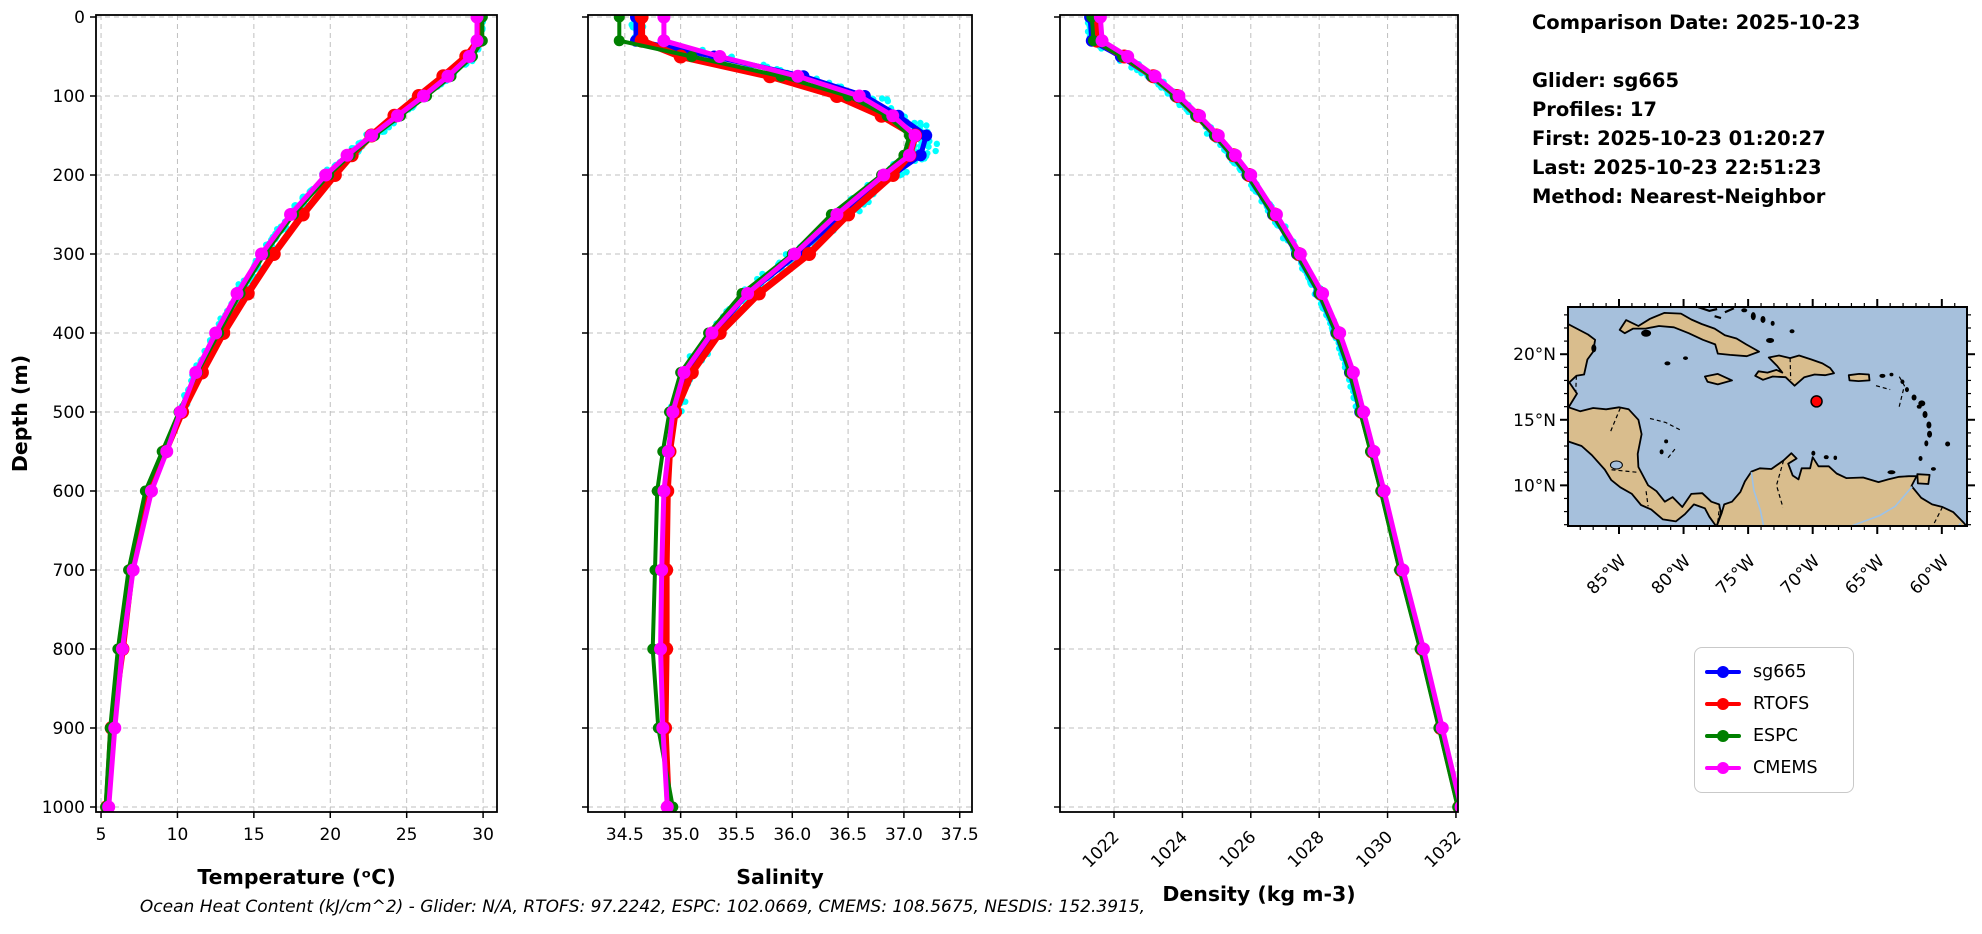 The height and width of the screenshot is (934, 1982). Describe the element at coordinates (69, 176) in the screenshot. I see `svg-text: 200` at that location.